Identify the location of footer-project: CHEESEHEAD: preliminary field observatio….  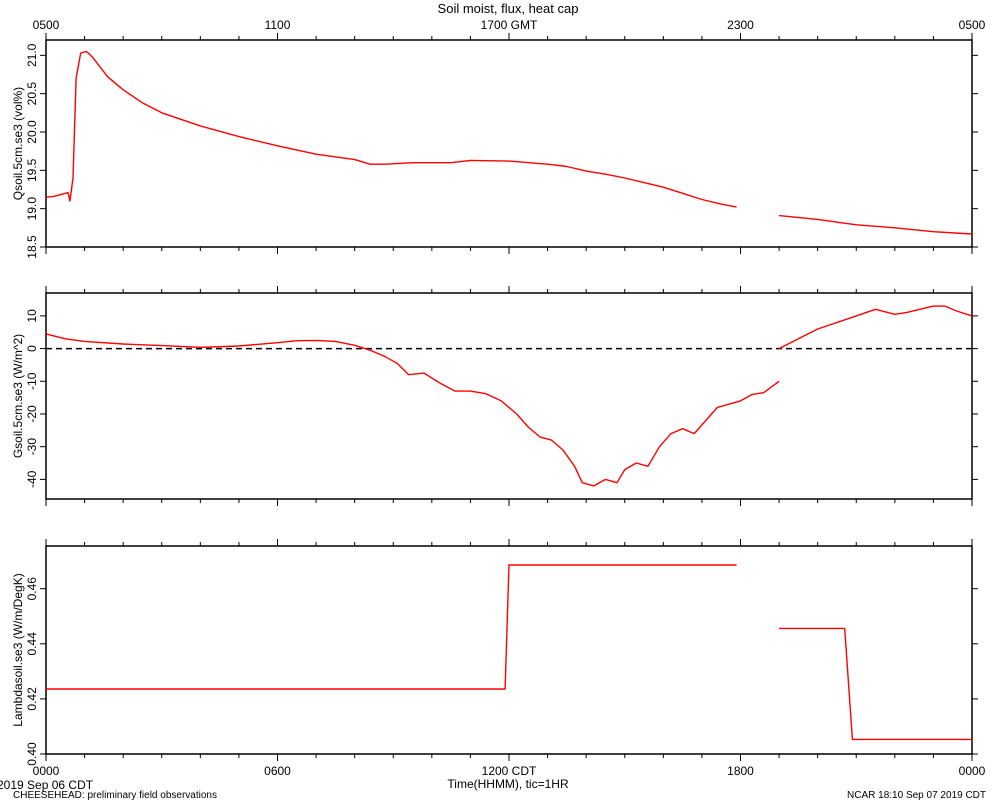
(115, 795).